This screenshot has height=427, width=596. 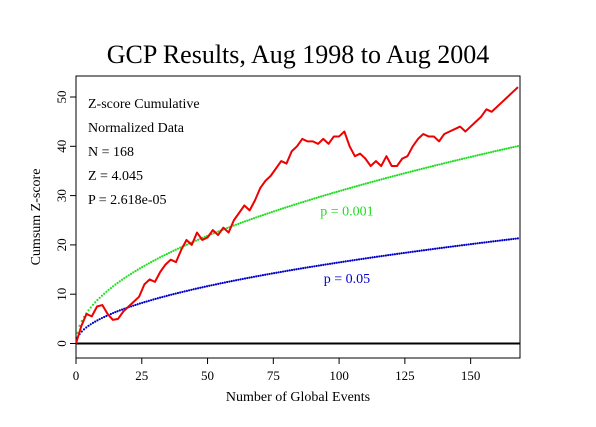 What do you see at coordinates (347, 279) in the screenshot?
I see `threshold-label: p = 0.05` at bounding box center [347, 279].